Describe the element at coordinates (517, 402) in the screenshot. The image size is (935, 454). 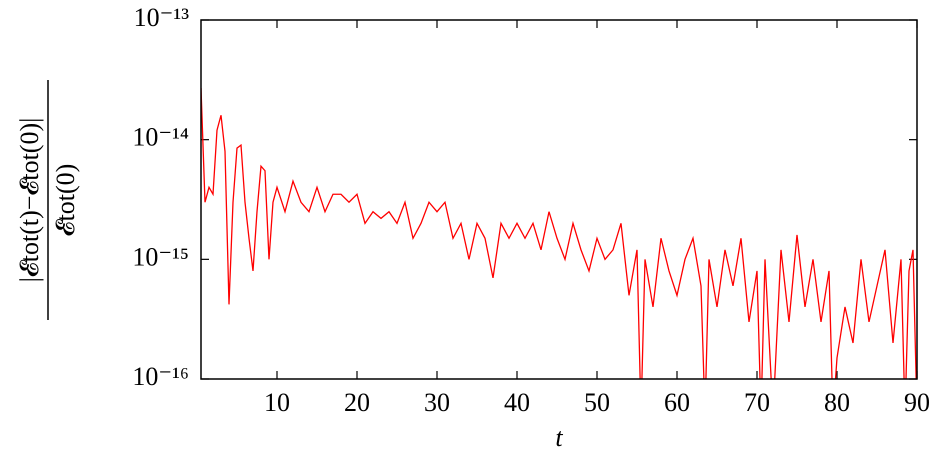
I see `x-tick-label: 40` at that location.